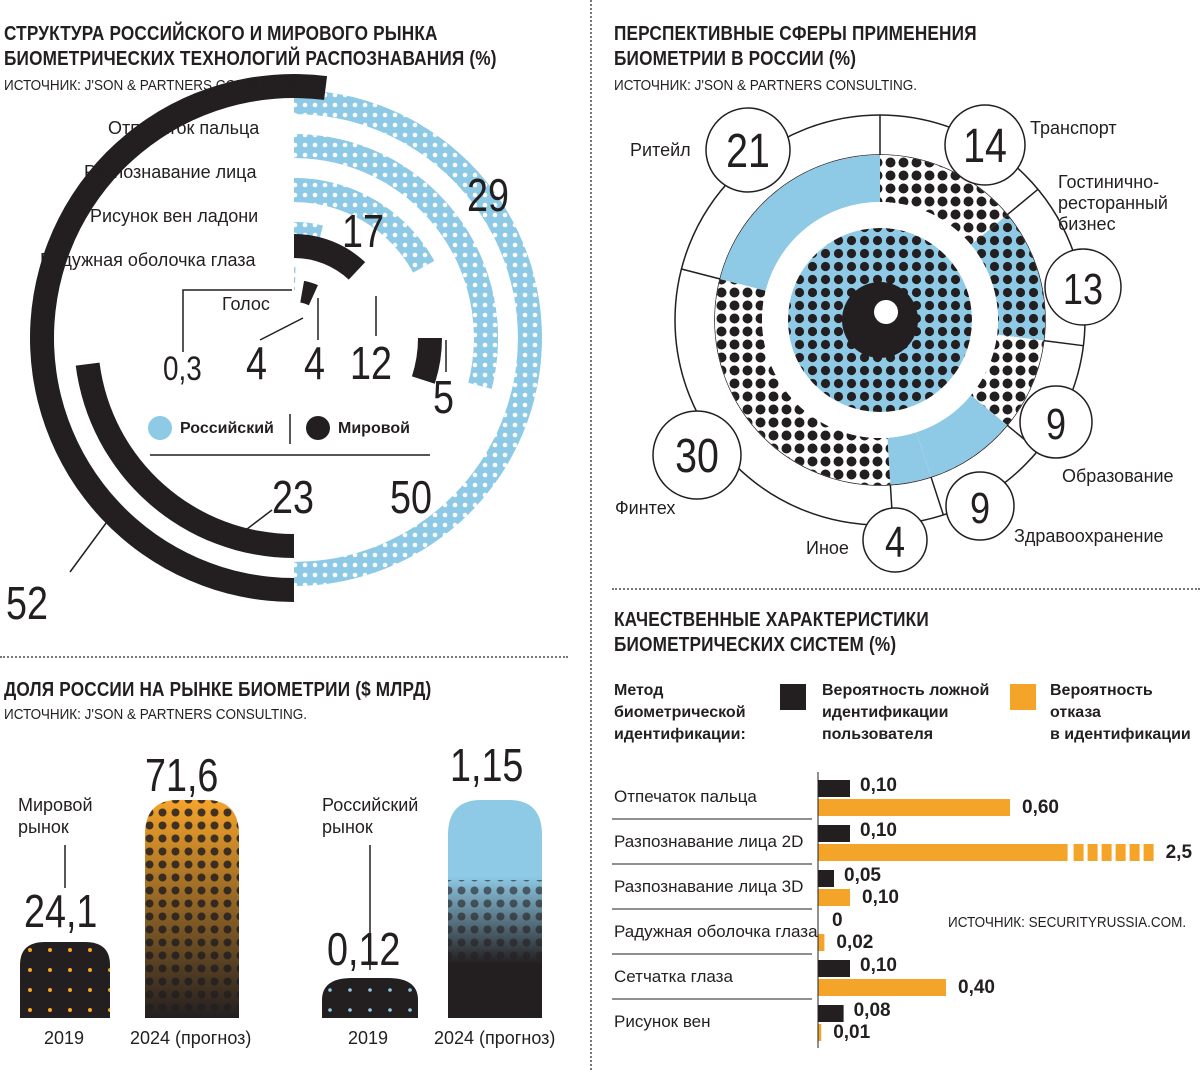 The height and width of the screenshot is (1070, 1200). I want to click on bubble-value-education: 9, so click(1056, 424).